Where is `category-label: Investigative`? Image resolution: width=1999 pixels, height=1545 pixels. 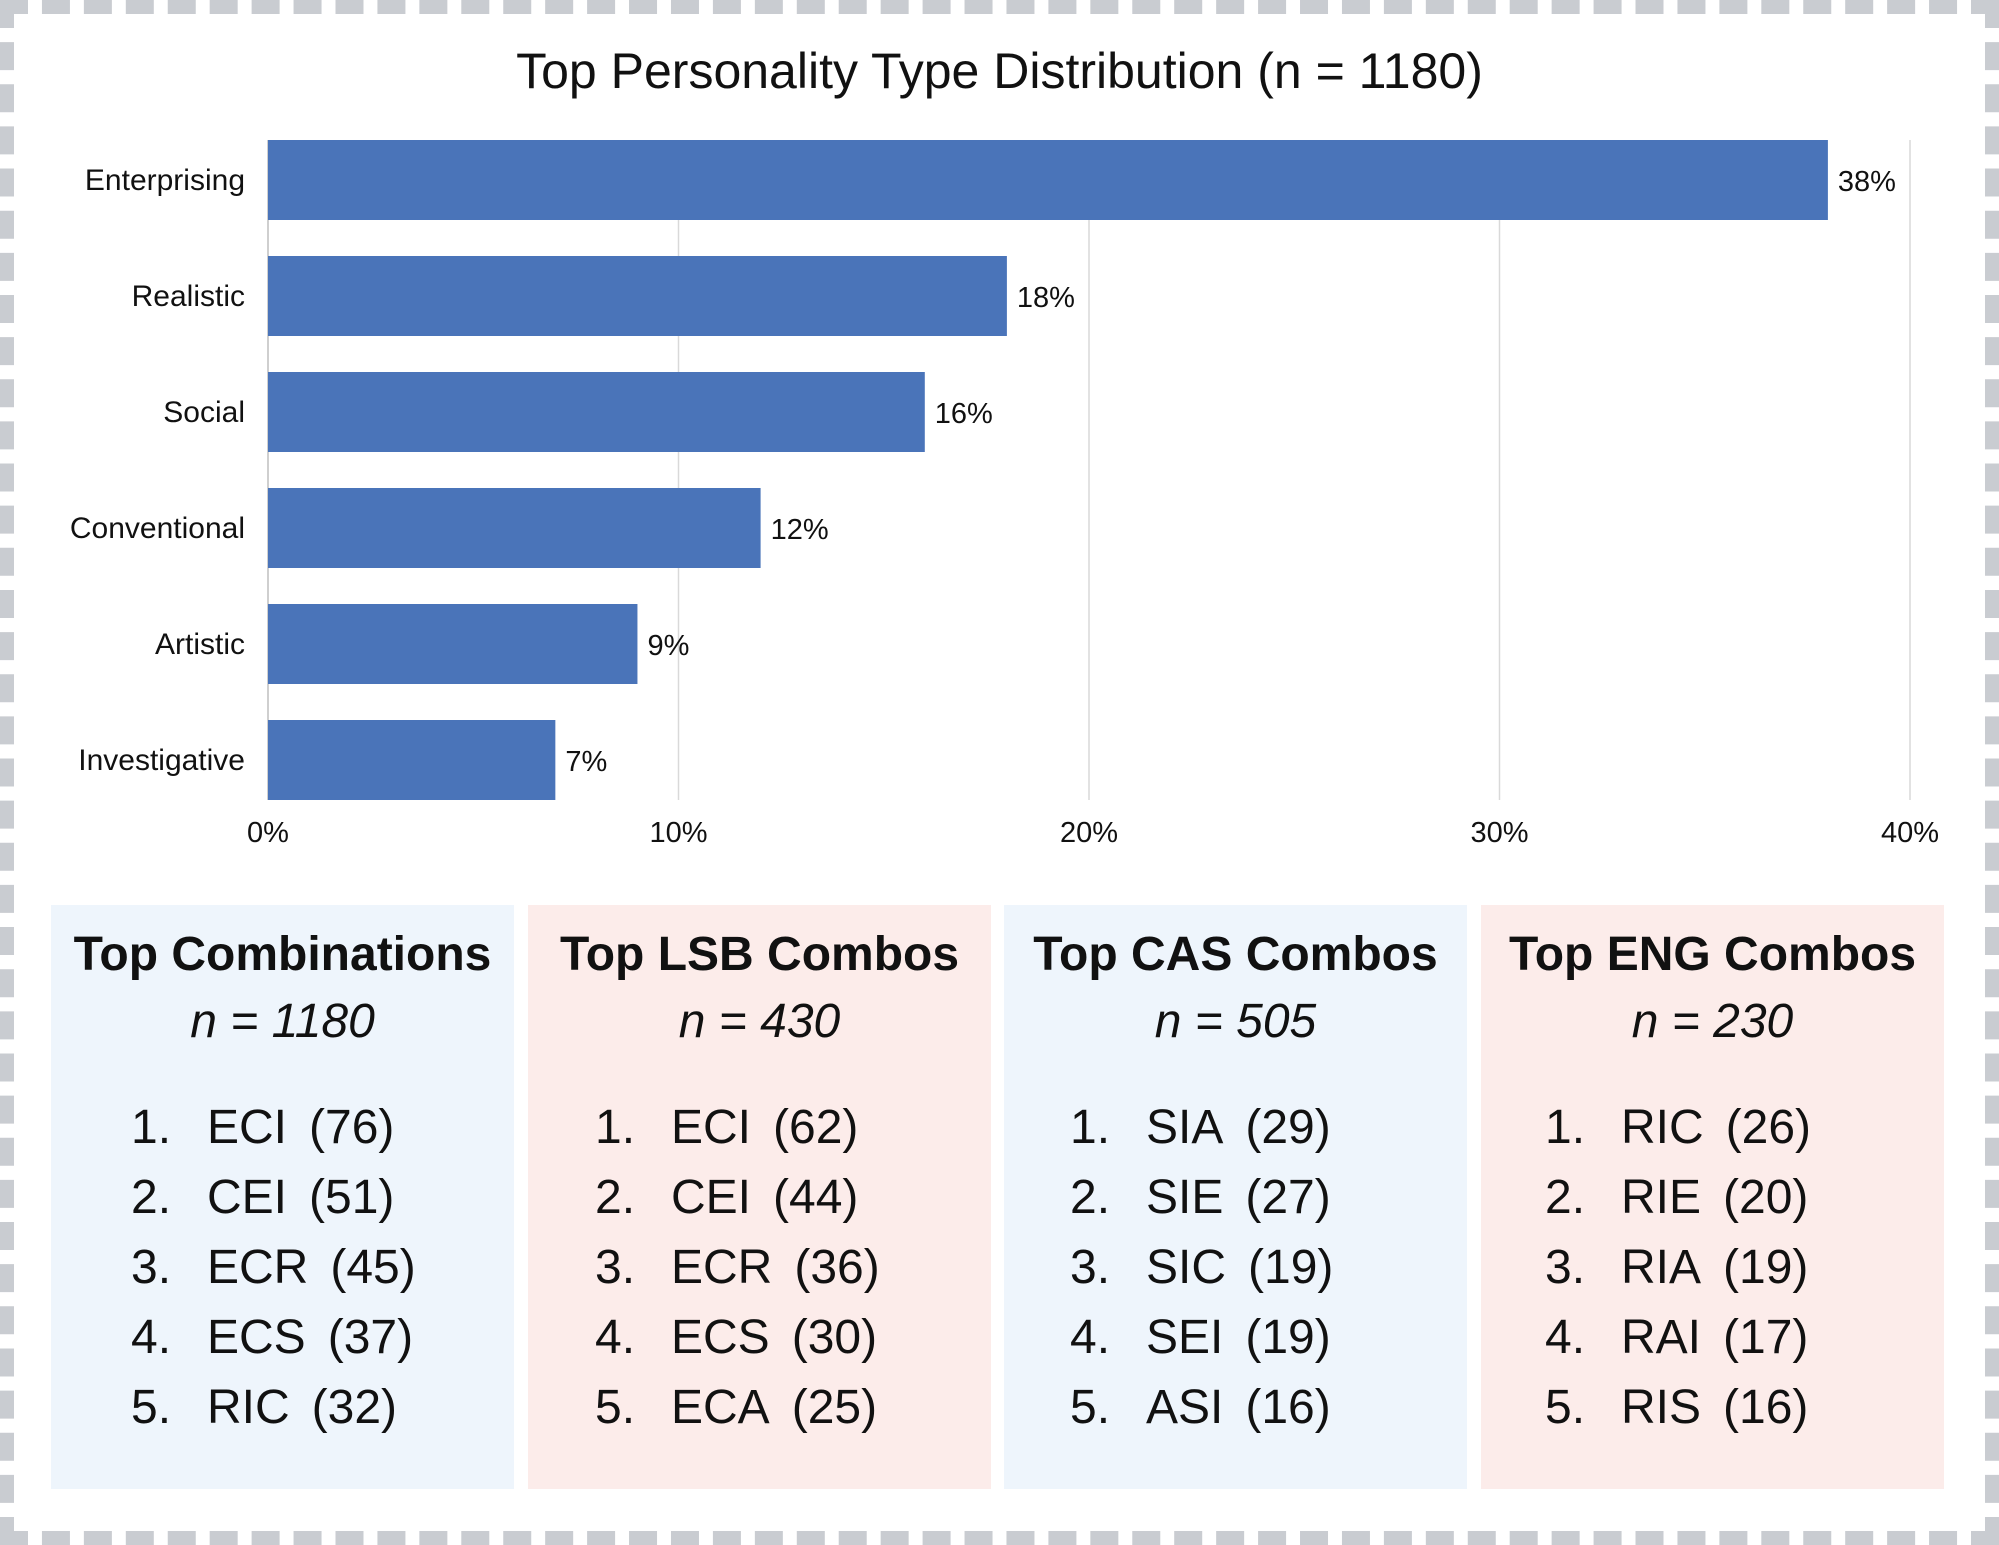 category-label: Investigative is located at coordinates (161, 760).